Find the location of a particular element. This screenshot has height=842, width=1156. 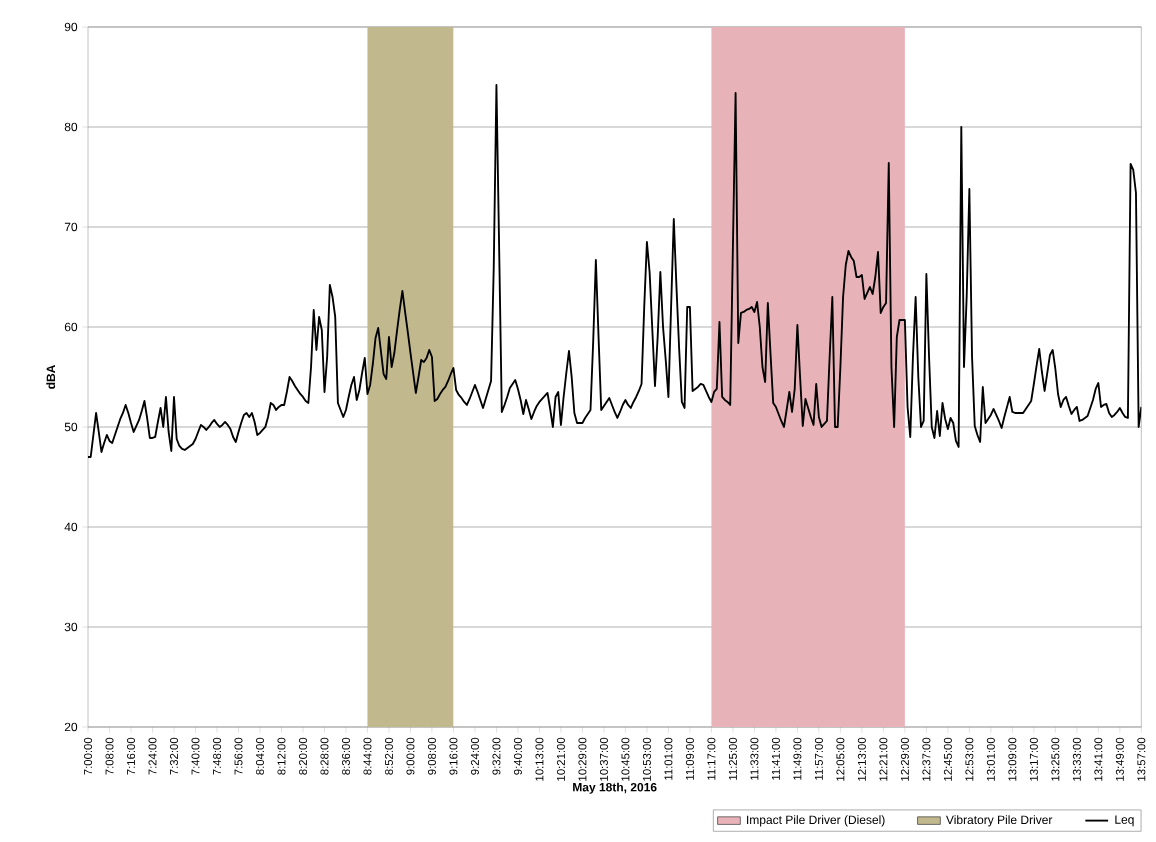

x-tick-label: 11:01:00 is located at coordinates (668, 758).